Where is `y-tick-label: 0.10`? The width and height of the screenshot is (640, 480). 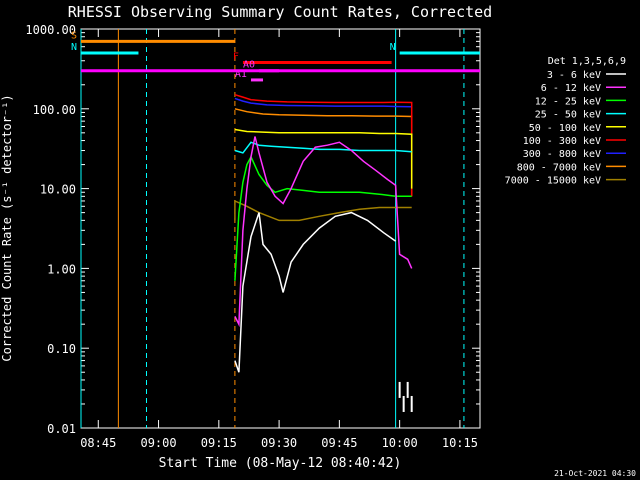
y-tick-label: 0.10 is located at coordinates (61, 349).